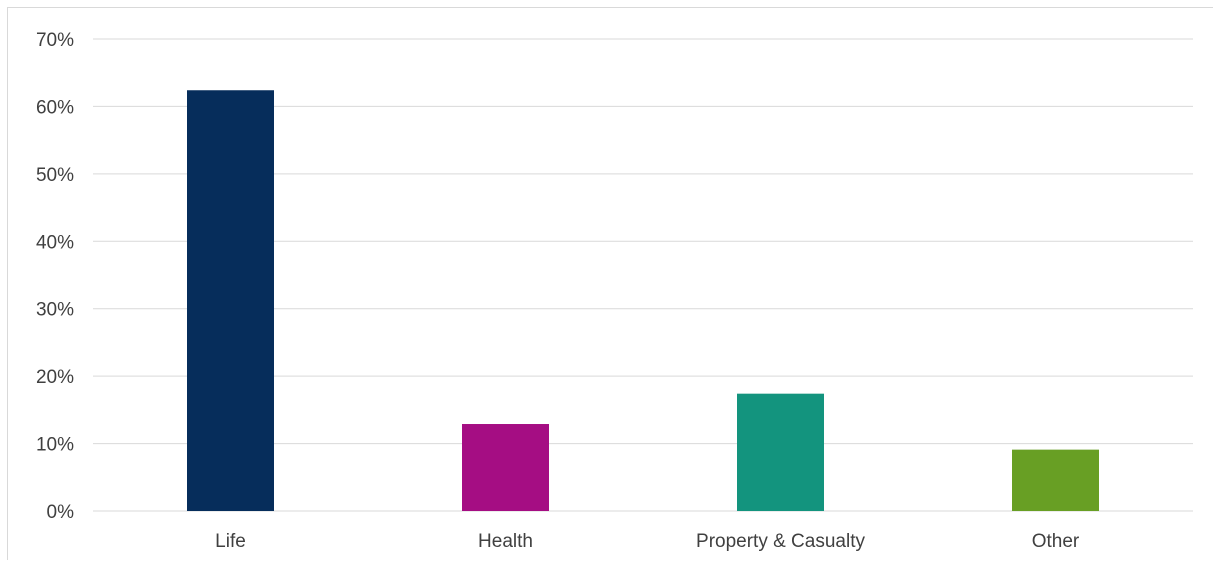 The width and height of the screenshot is (1214, 561). Describe the element at coordinates (55, 445) in the screenshot. I see `y-tick-label: 10%` at that location.